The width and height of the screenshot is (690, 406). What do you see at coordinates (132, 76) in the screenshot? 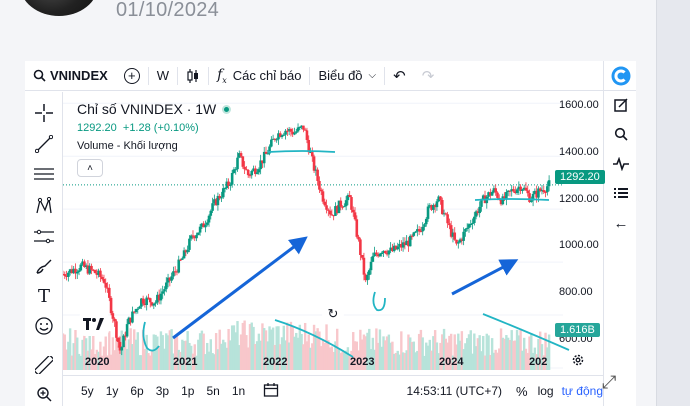
I see `compare-button: +` at bounding box center [132, 76].